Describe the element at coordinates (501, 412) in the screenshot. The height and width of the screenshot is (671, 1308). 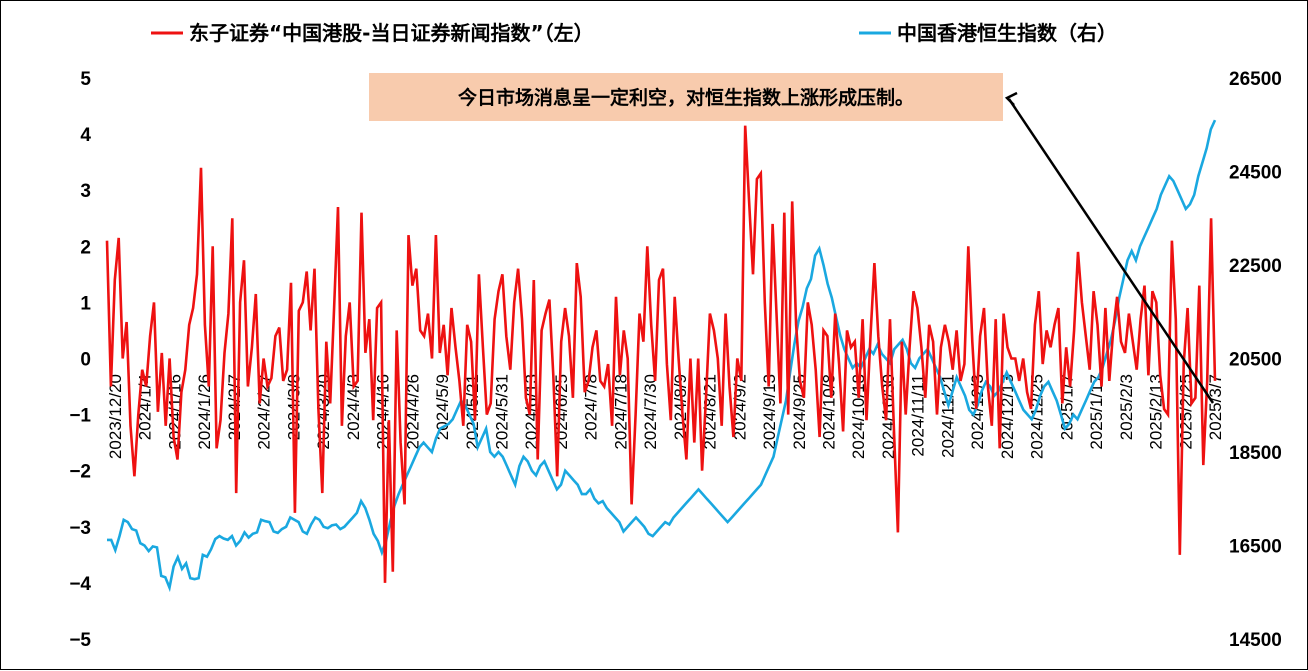
I see `x-tick-label: 2024/5/31` at that location.